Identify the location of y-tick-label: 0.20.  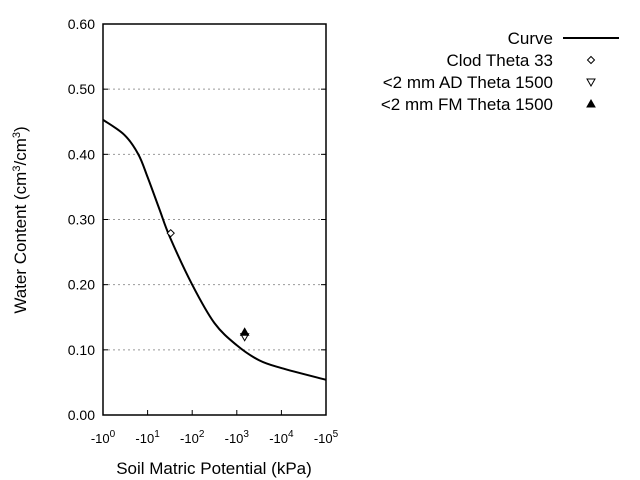
(81, 285).